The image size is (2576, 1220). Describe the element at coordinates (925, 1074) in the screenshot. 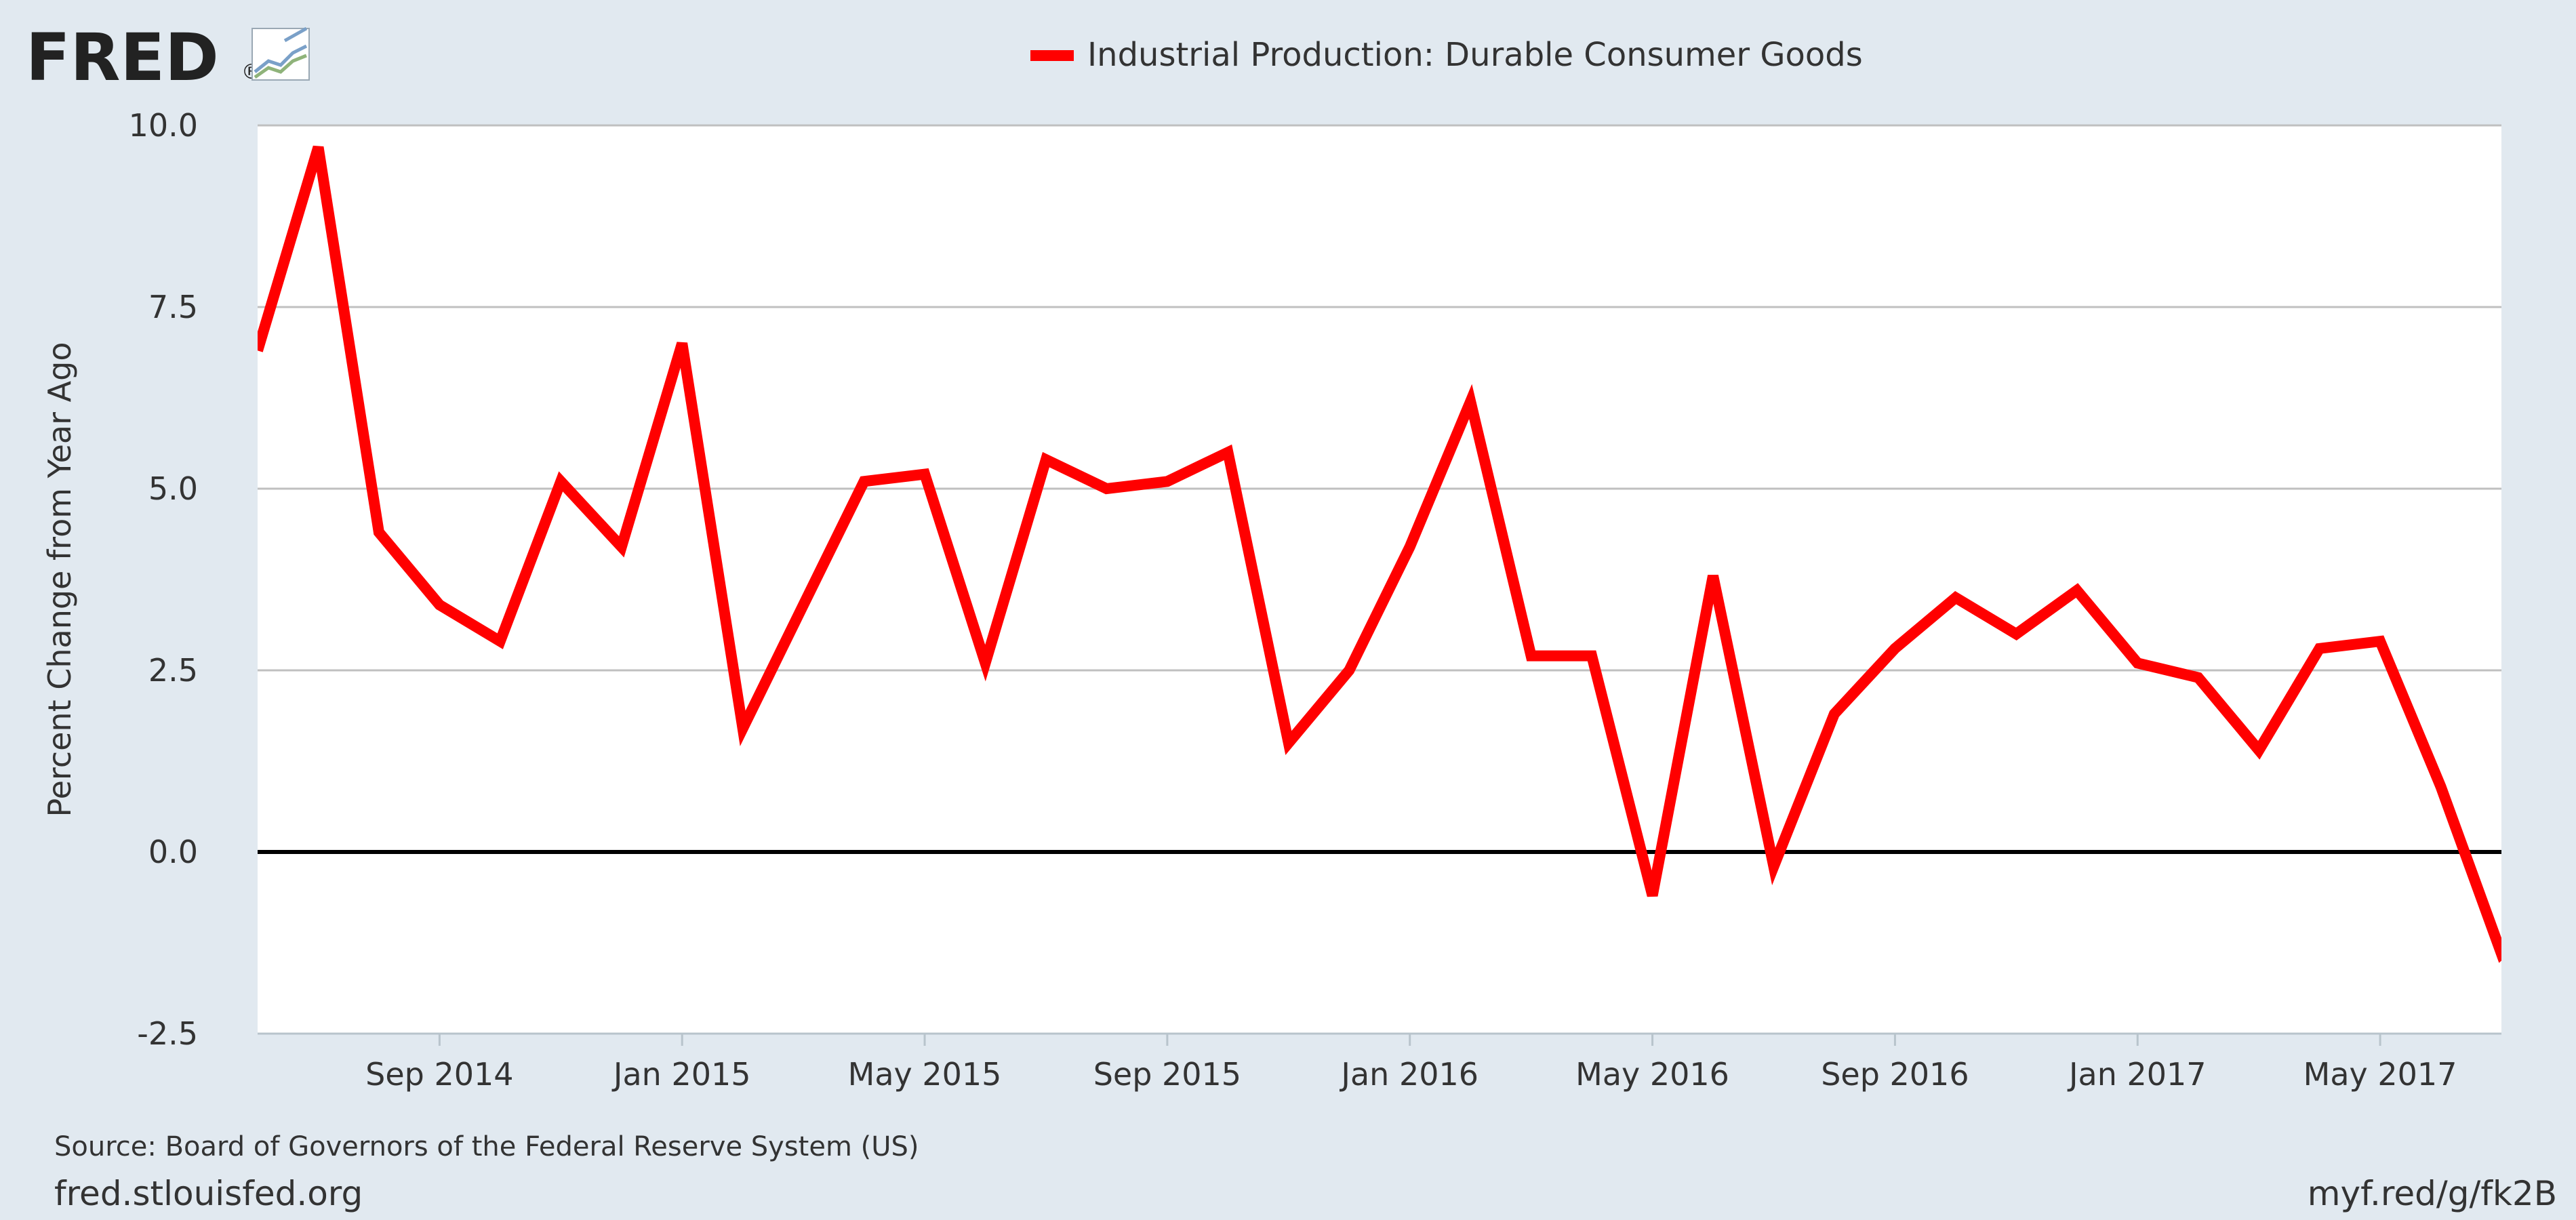

I see `x-tick-label: May 2015` at that location.